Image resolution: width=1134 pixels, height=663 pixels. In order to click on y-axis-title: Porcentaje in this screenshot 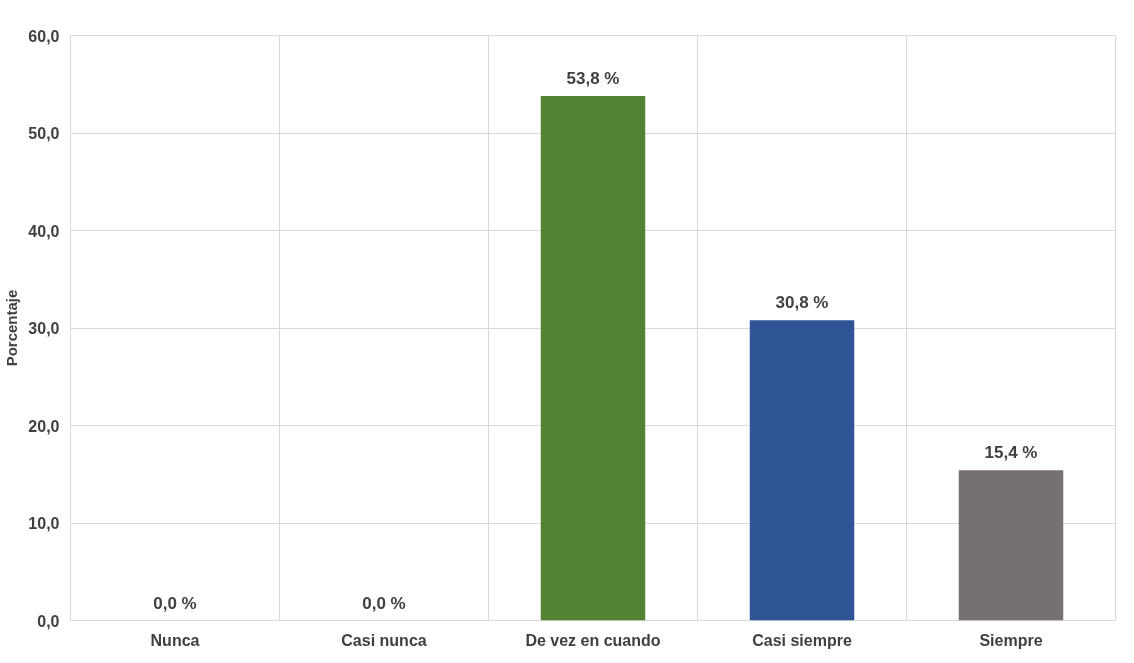, I will do `click(12, 328)`.